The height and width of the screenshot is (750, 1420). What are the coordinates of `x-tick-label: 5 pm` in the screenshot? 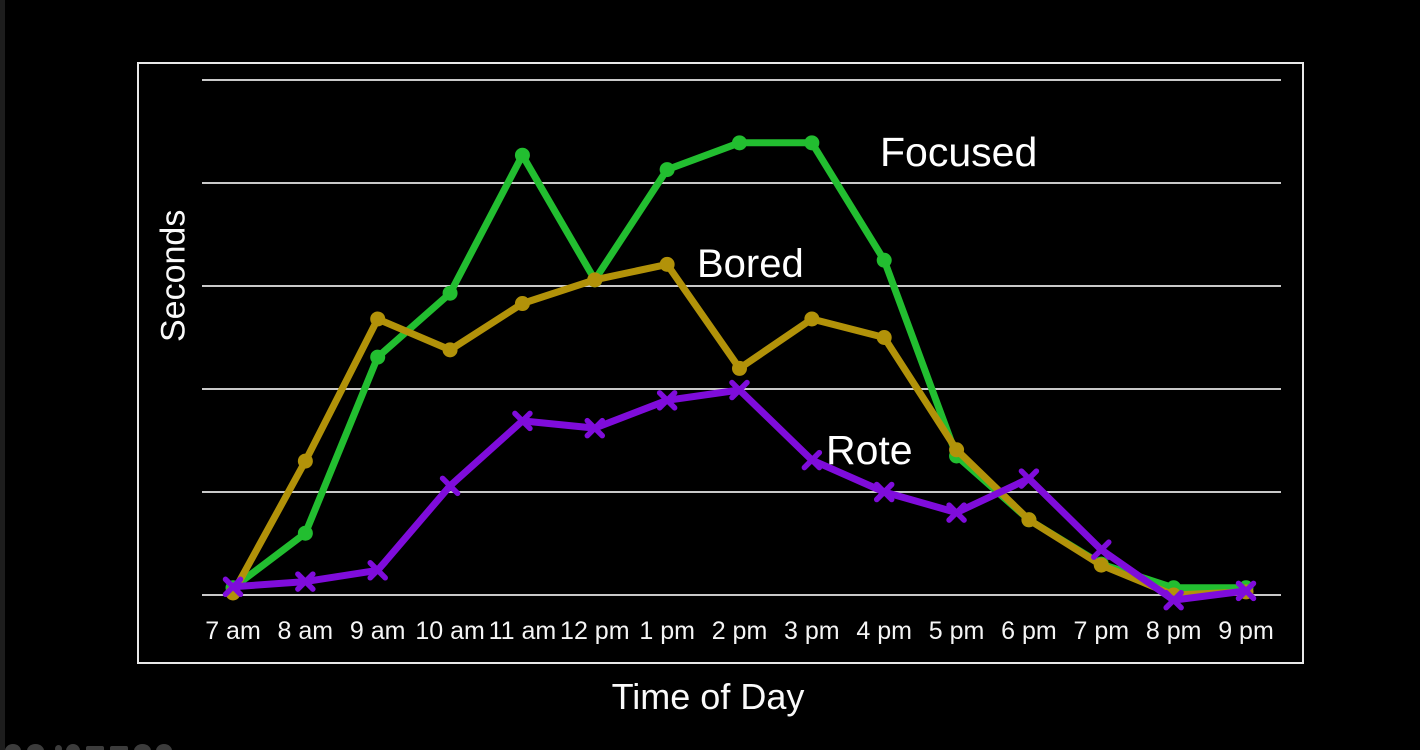 It's located at (956, 631).